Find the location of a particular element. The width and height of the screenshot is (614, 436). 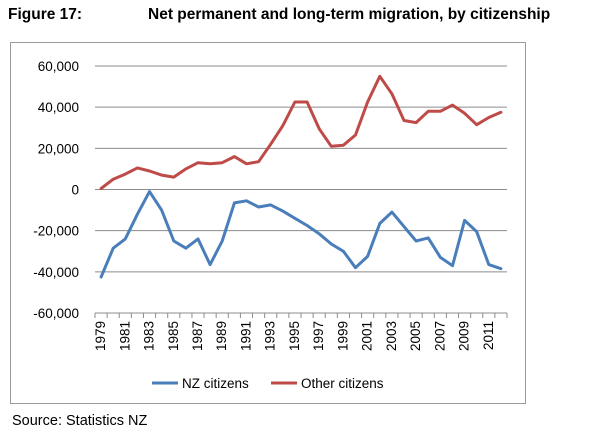

y-tick-label: 20,000 is located at coordinates (58, 148).